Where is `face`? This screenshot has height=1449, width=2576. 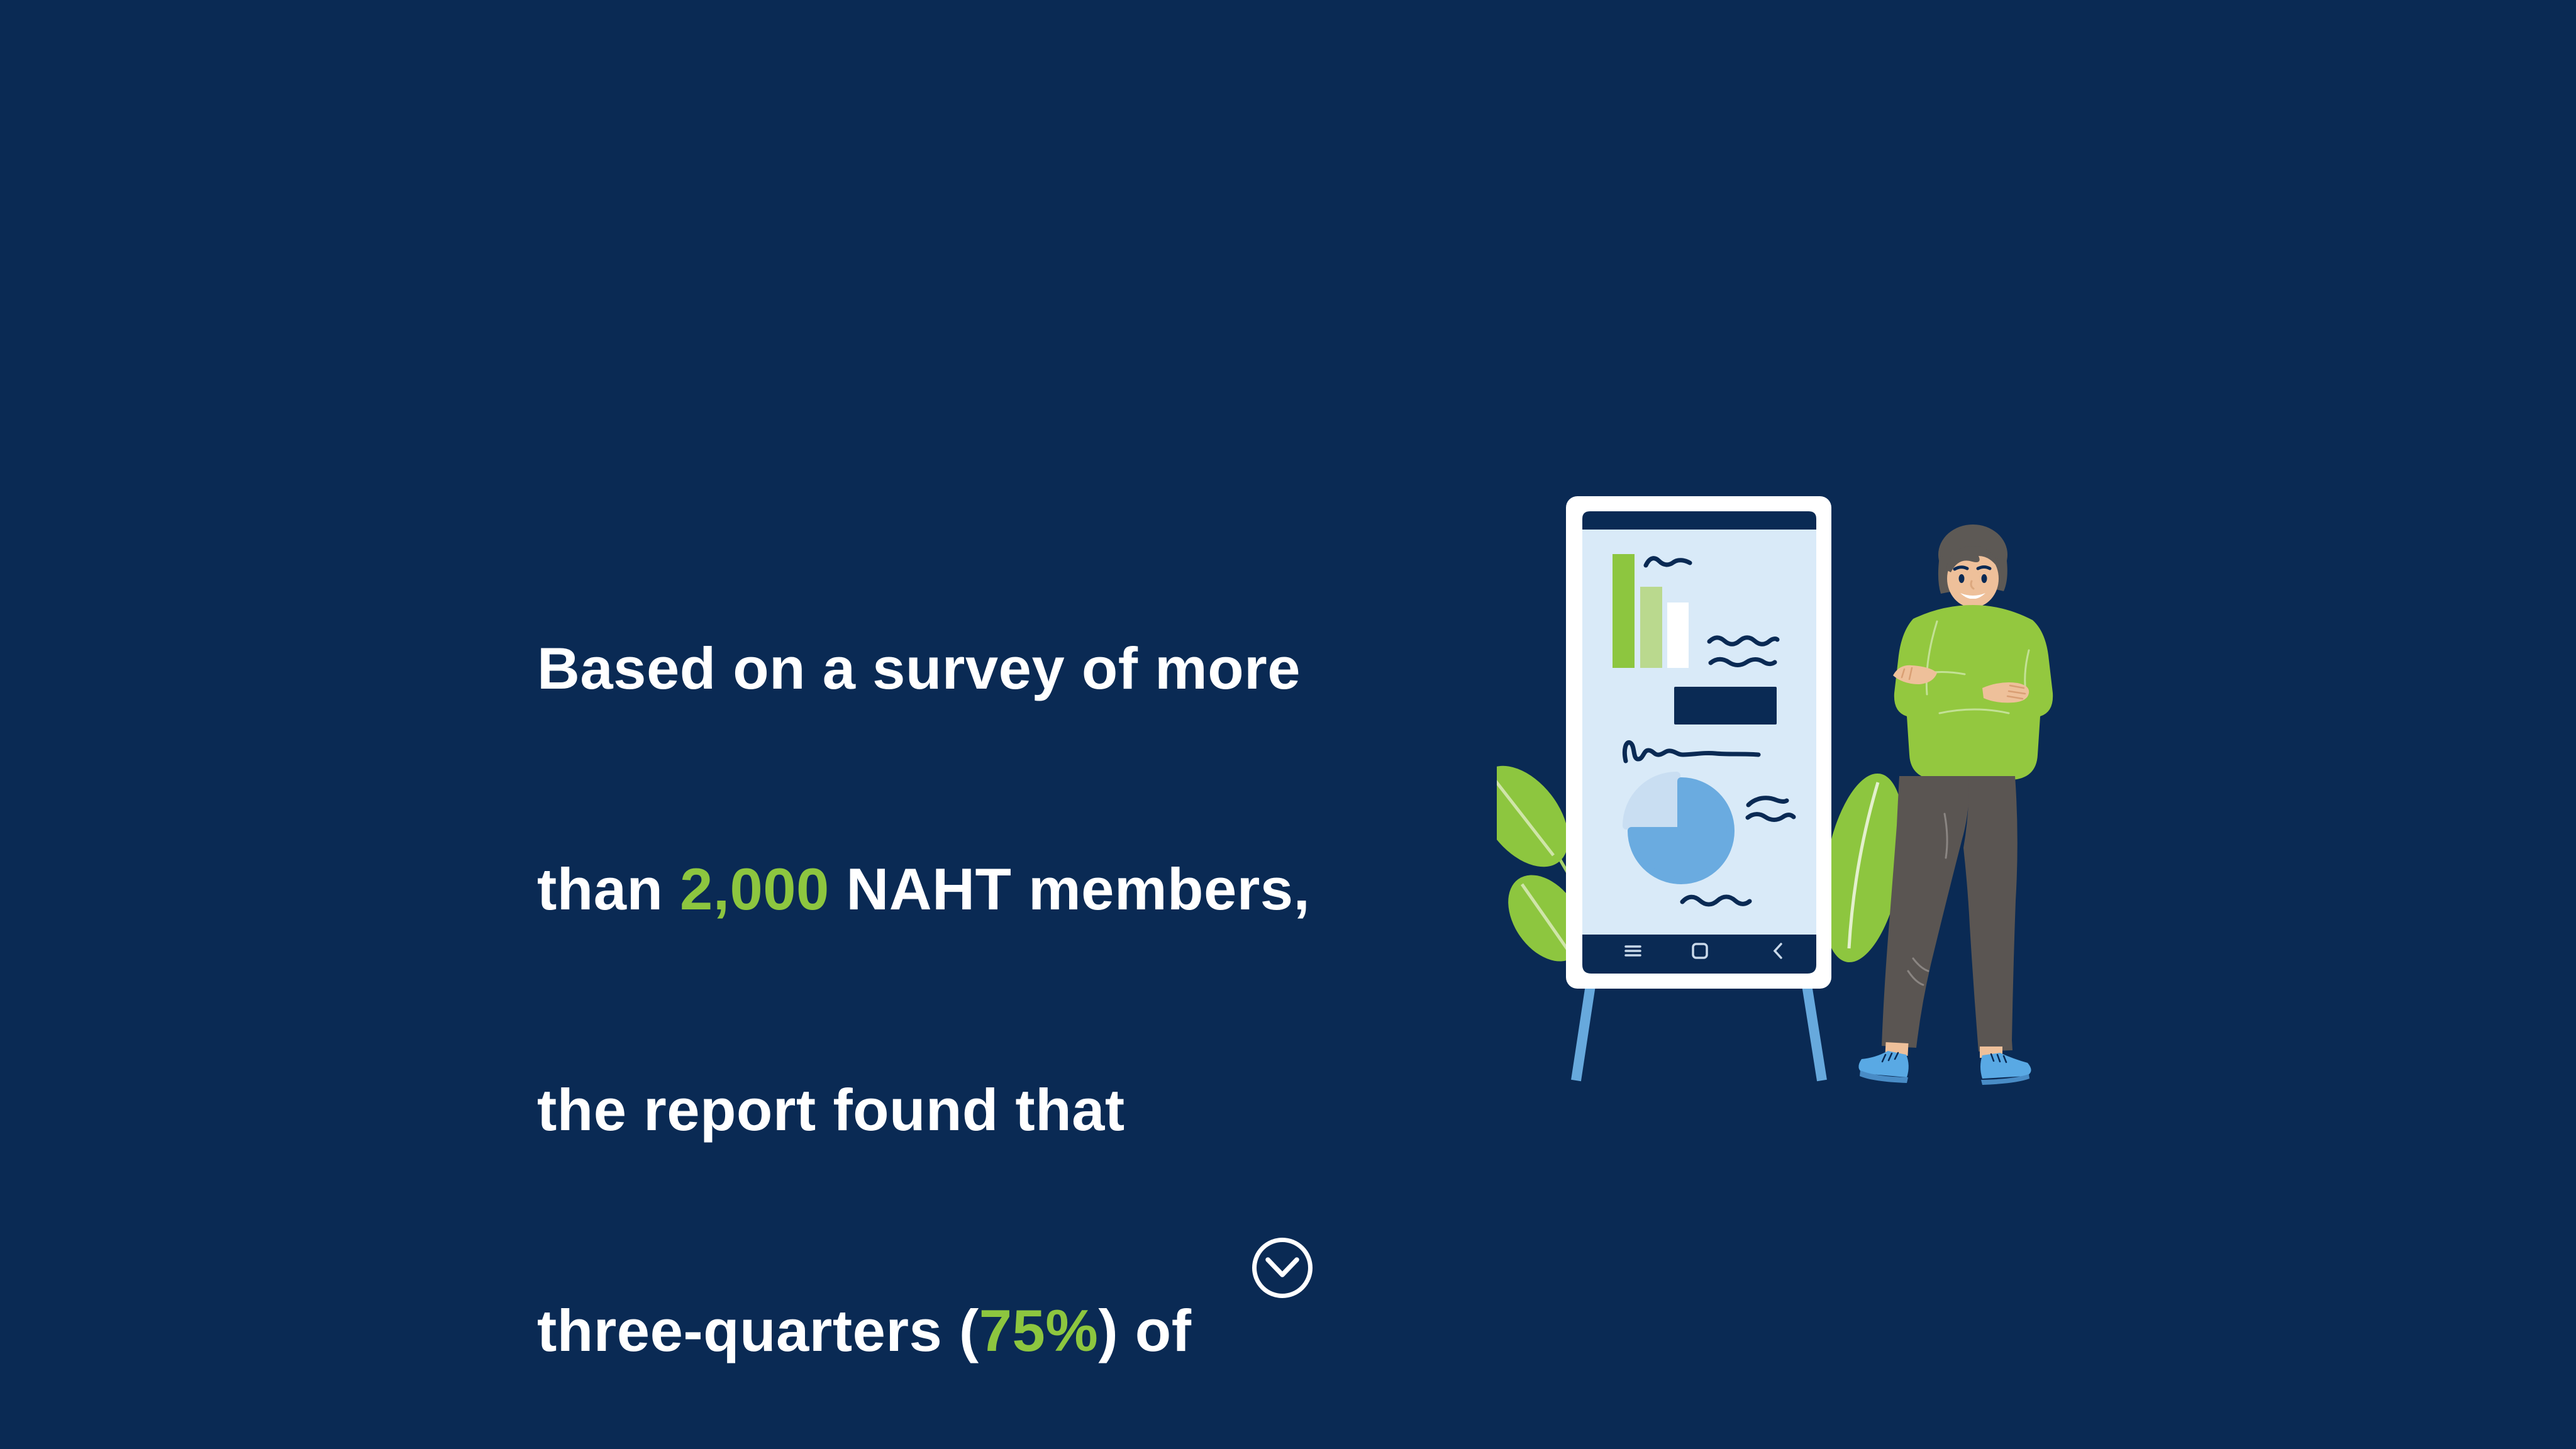
face is located at coordinates (1973, 579).